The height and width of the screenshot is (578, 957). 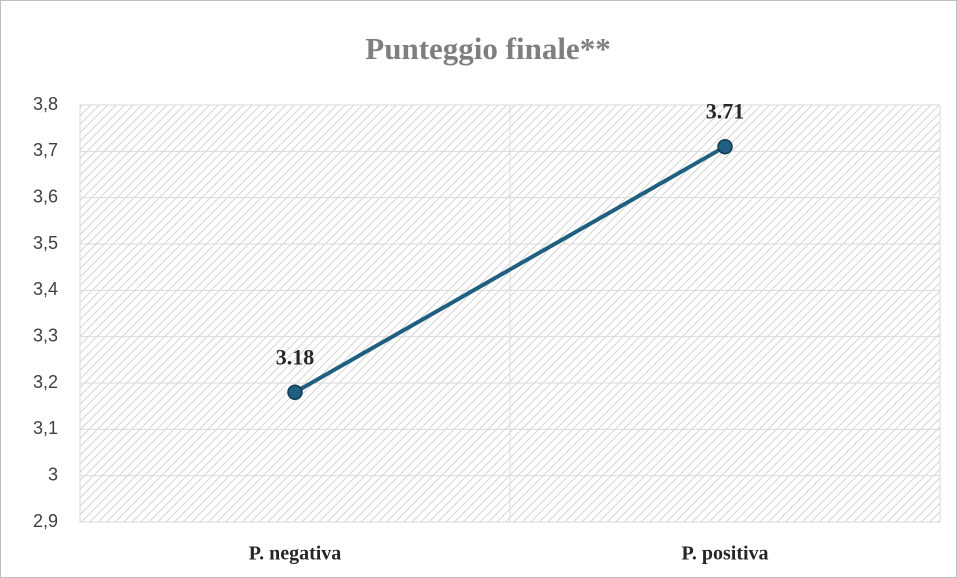 What do you see at coordinates (295, 356) in the screenshot?
I see `data-label: 3.18` at bounding box center [295, 356].